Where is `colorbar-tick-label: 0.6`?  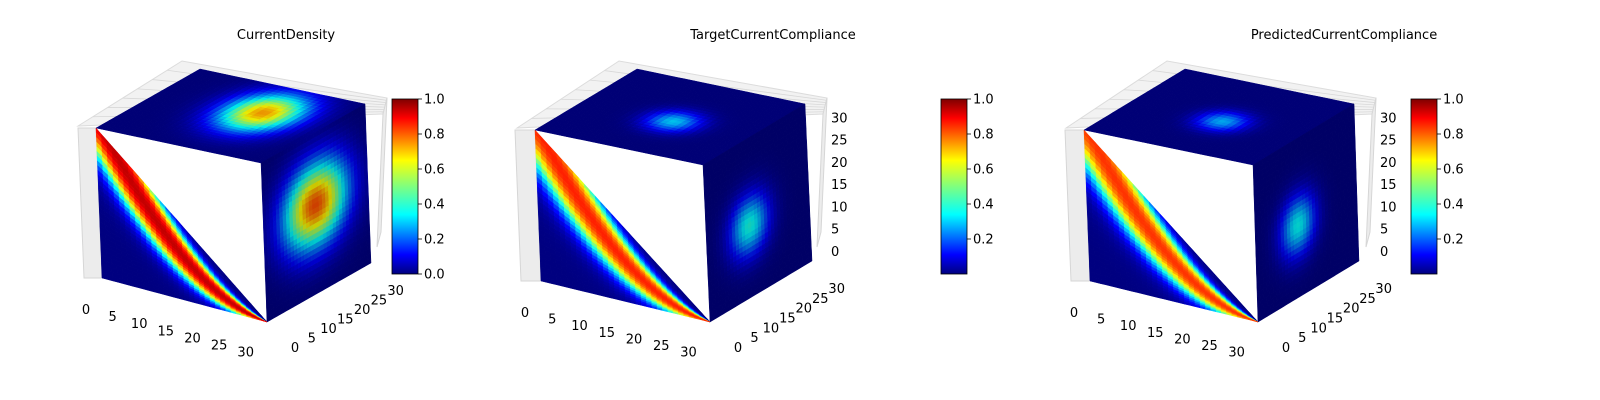 colorbar-tick-label: 0.6 is located at coordinates (434, 170).